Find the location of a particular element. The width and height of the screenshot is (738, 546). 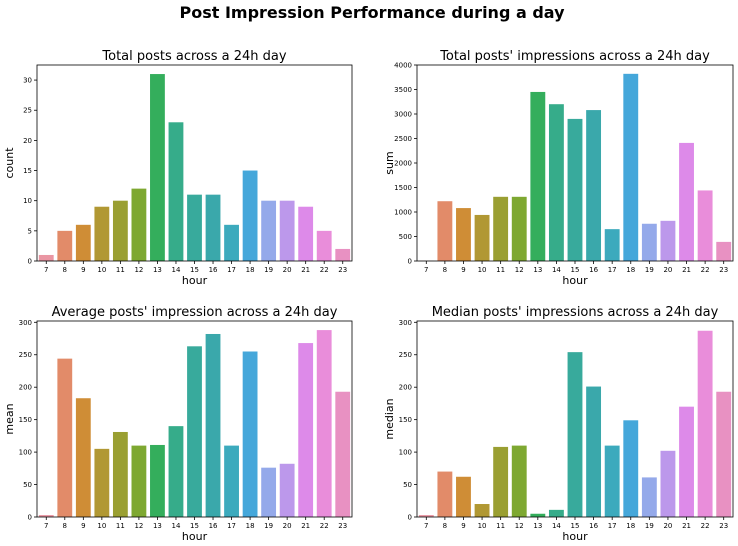

y-tick-label: 2000 is located at coordinates (403, 164).